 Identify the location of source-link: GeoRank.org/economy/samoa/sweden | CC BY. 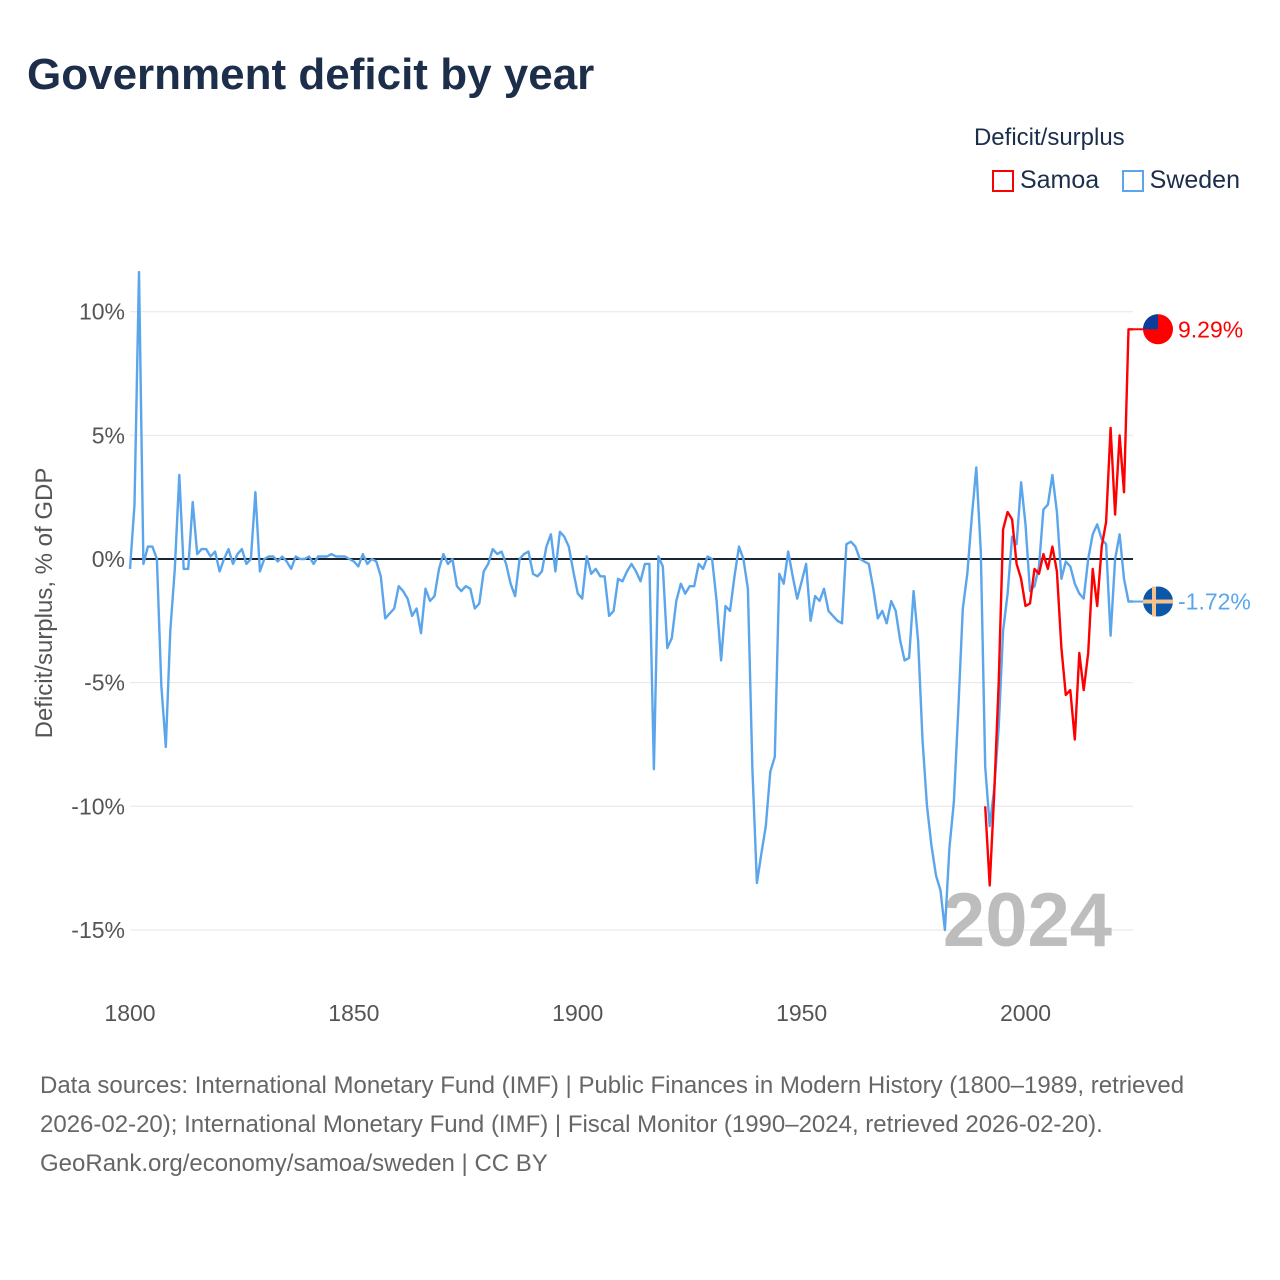
(294, 1163).